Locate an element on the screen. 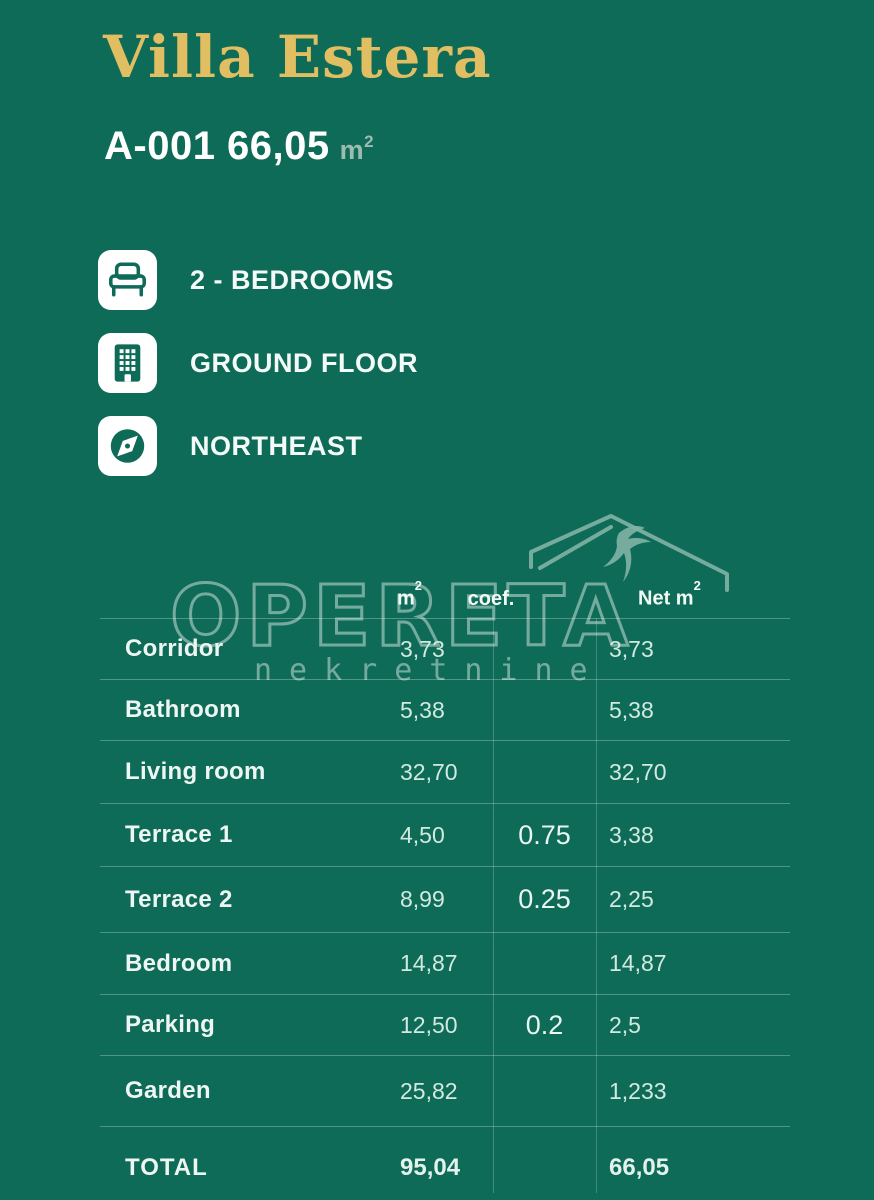 The width and height of the screenshot is (874, 1200). table-row: Parking 12,50 0.2 2,5 is located at coordinates (445, 1024).